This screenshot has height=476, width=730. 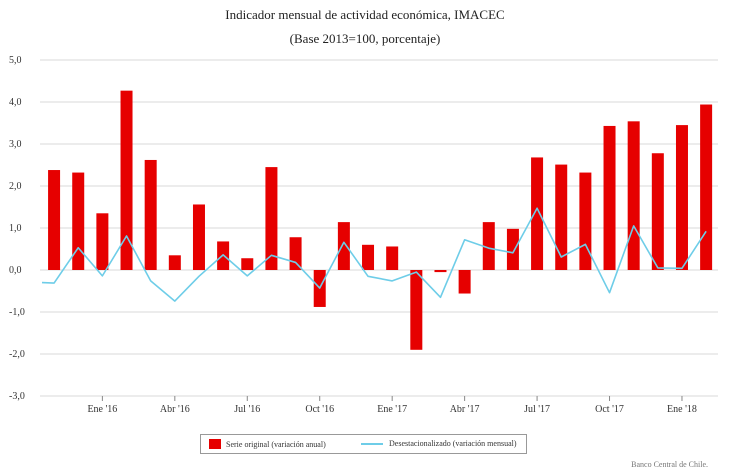 What do you see at coordinates (15, 102) in the screenshot?
I see `y-tick-label: 4,0` at bounding box center [15, 102].